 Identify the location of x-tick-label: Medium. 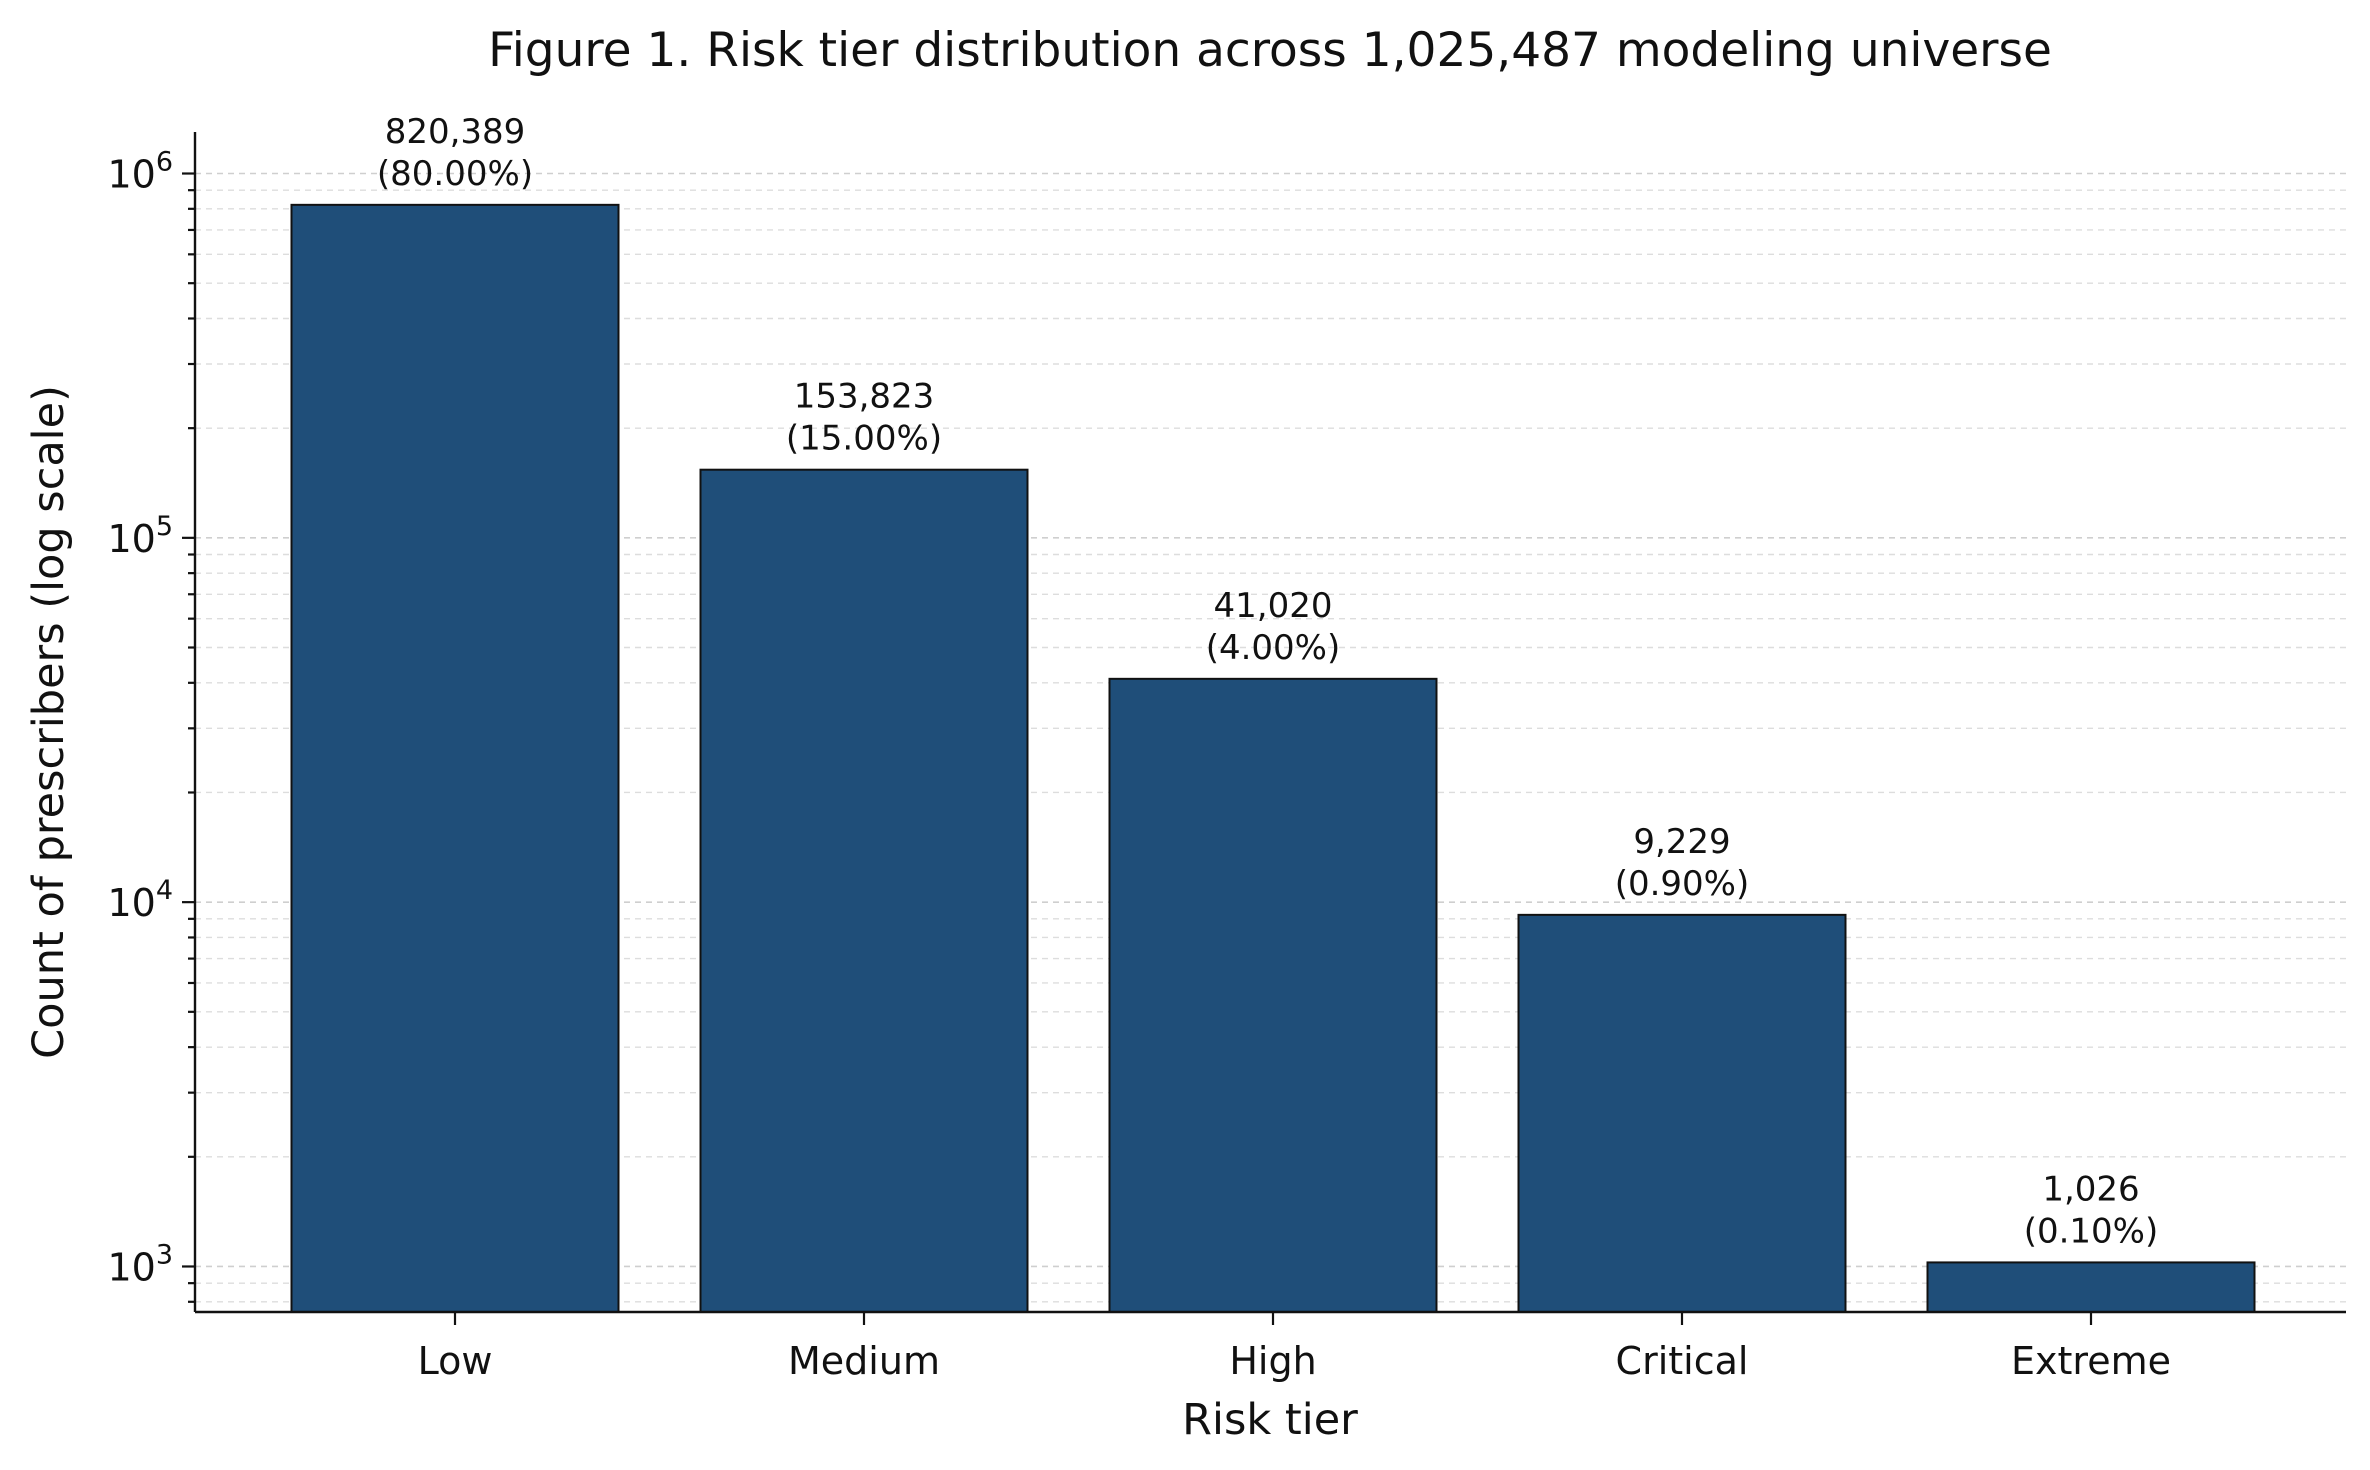
(864, 1361).